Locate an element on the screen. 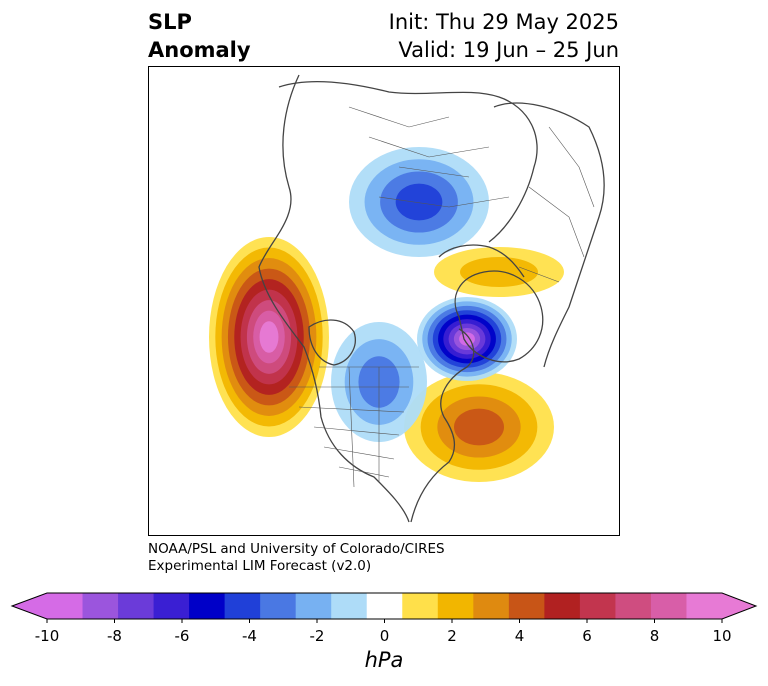  scandinavia-coast is located at coordinates (481, 261).